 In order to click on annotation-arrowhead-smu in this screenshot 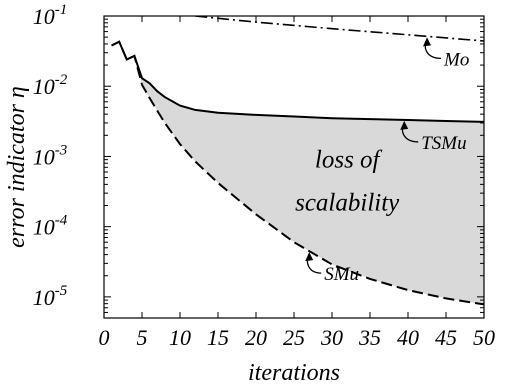, I will do `click(309, 257)`.